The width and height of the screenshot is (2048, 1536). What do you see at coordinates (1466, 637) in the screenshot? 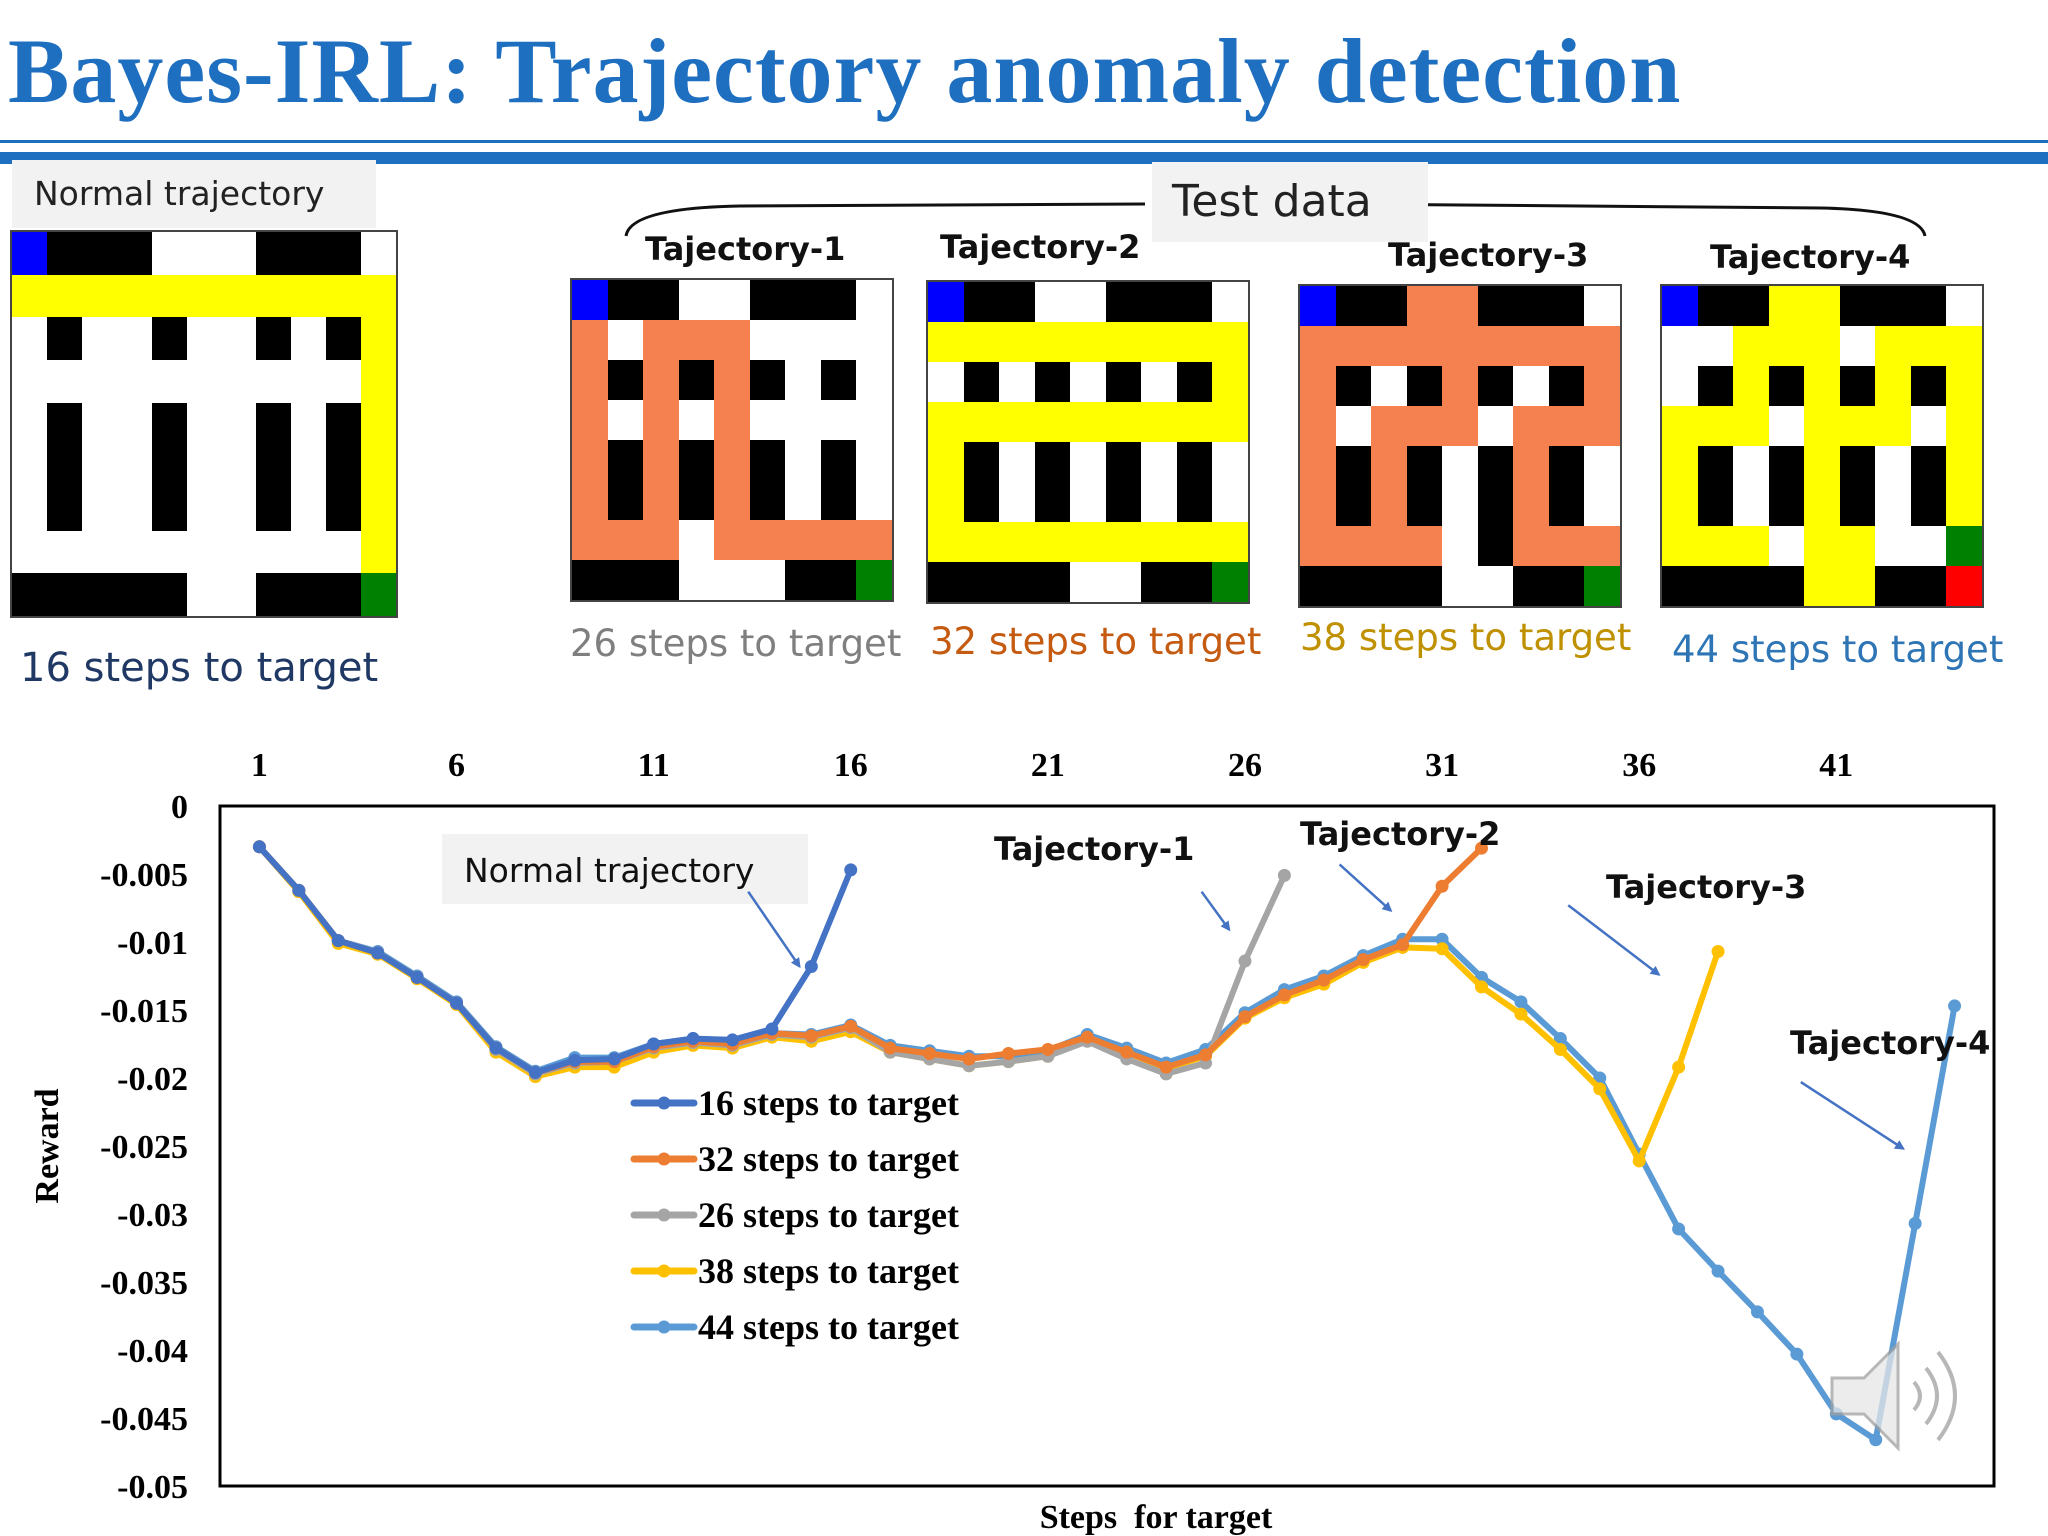
I see `trajectory-3-steps: 38 steps to target` at bounding box center [1466, 637].